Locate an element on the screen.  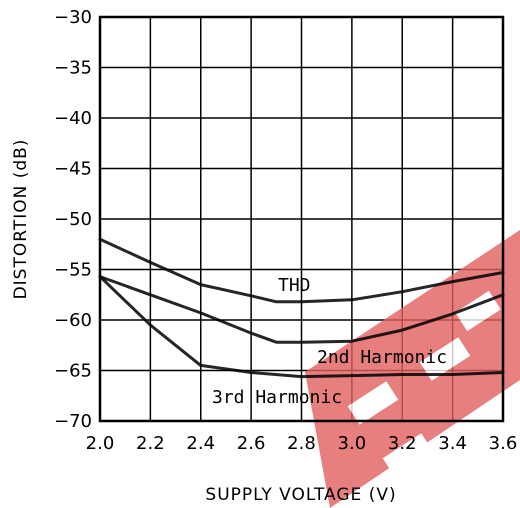
y-tick-label: −70 is located at coordinates (73, 421).